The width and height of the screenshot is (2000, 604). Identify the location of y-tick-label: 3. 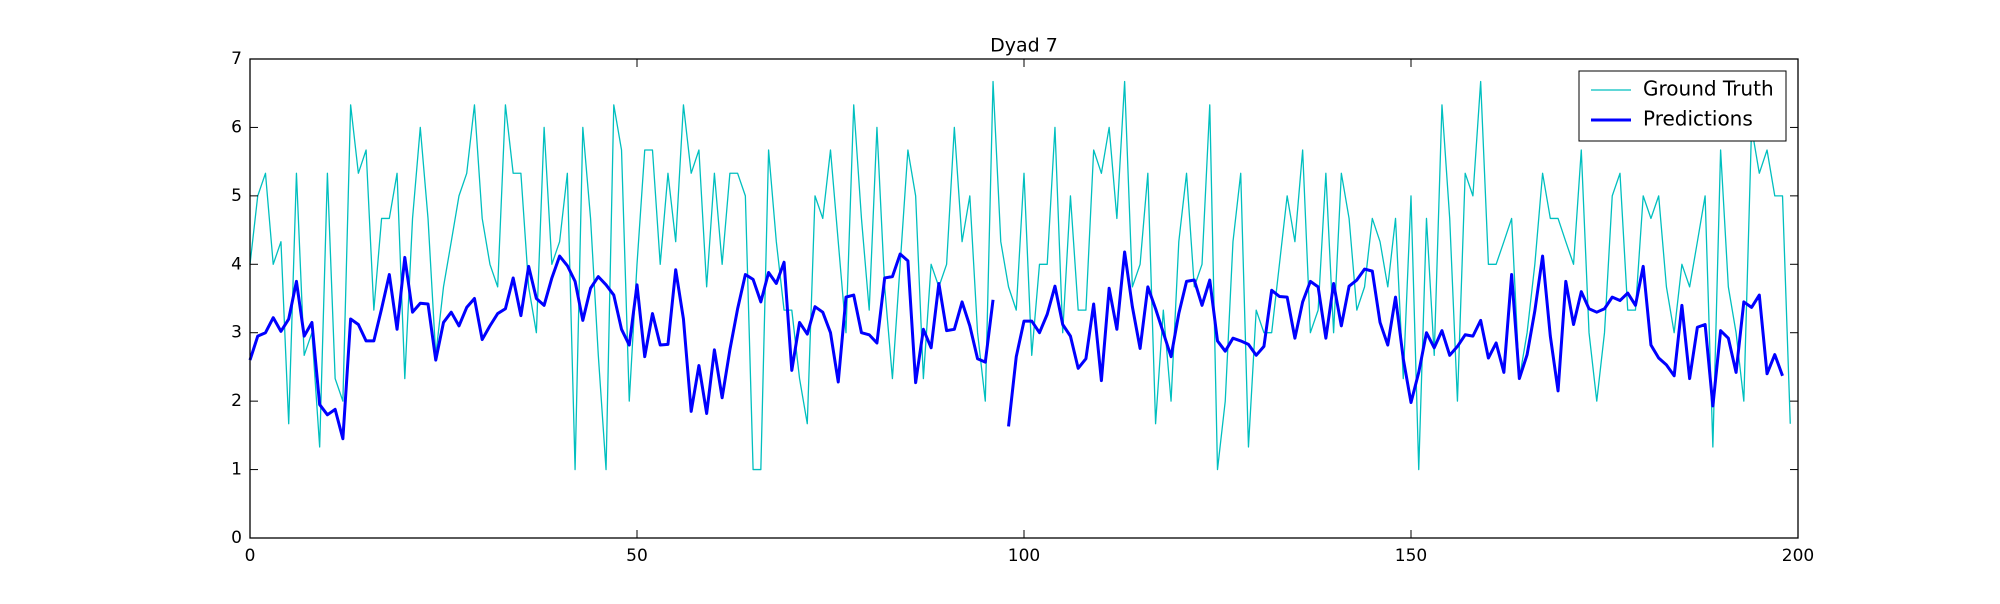
(236, 333).